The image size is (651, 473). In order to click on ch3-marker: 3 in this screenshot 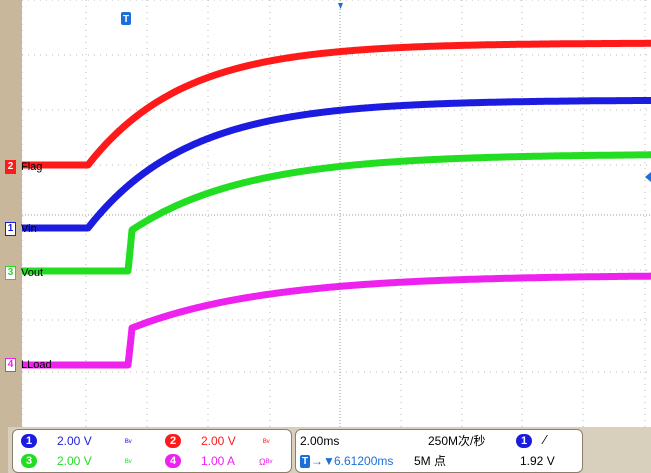, I will do `click(10, 273)`.